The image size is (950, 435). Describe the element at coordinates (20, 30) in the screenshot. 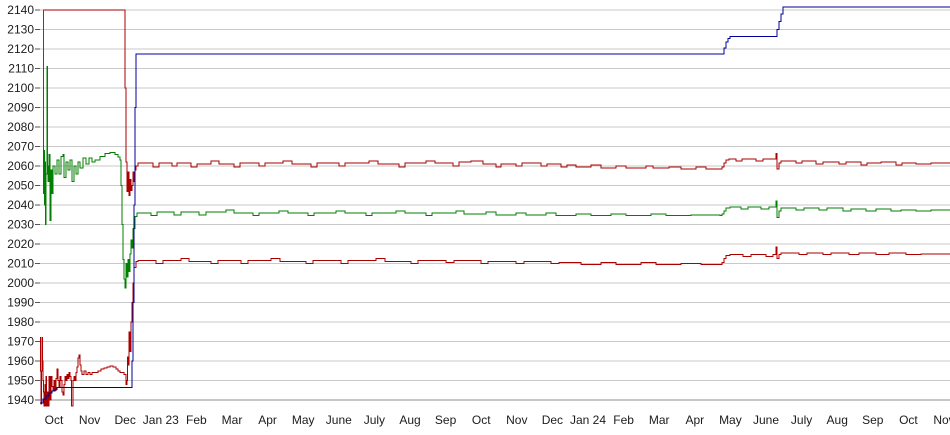

I see `y-tick-label-2130: 2130` at that location.